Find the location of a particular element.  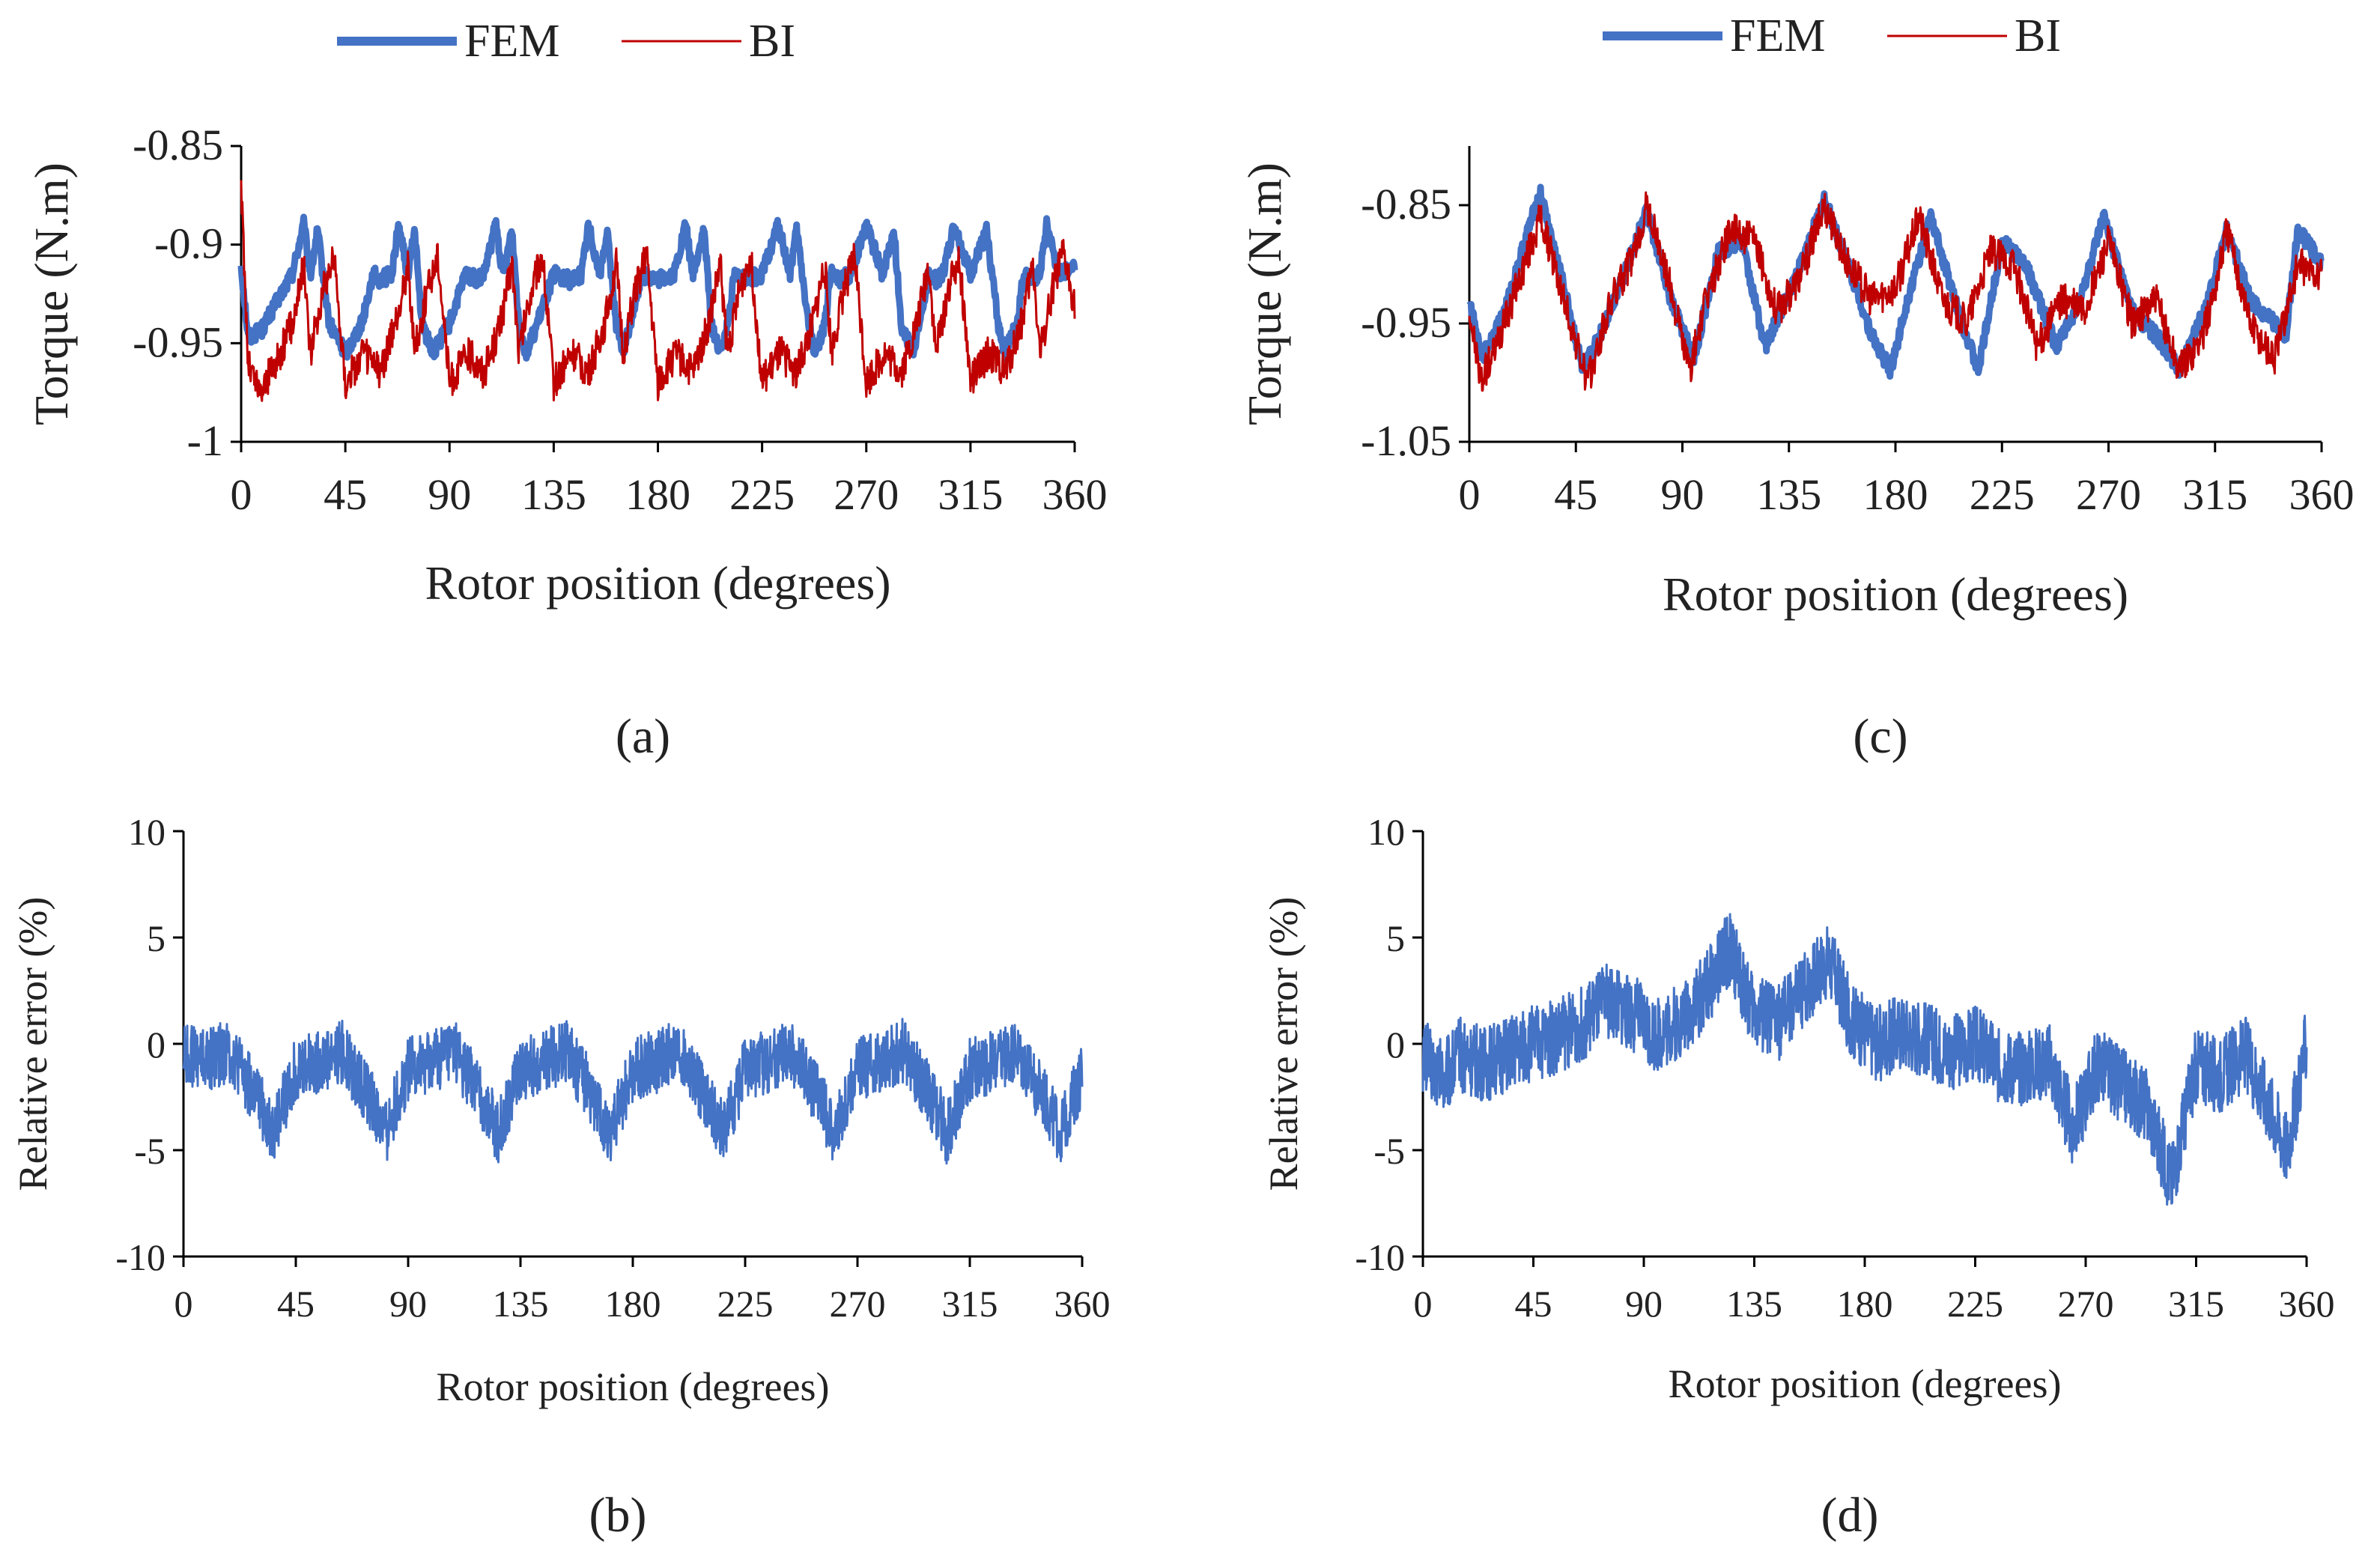

panel-label: (d) is located at coordinates (1850, 1516).